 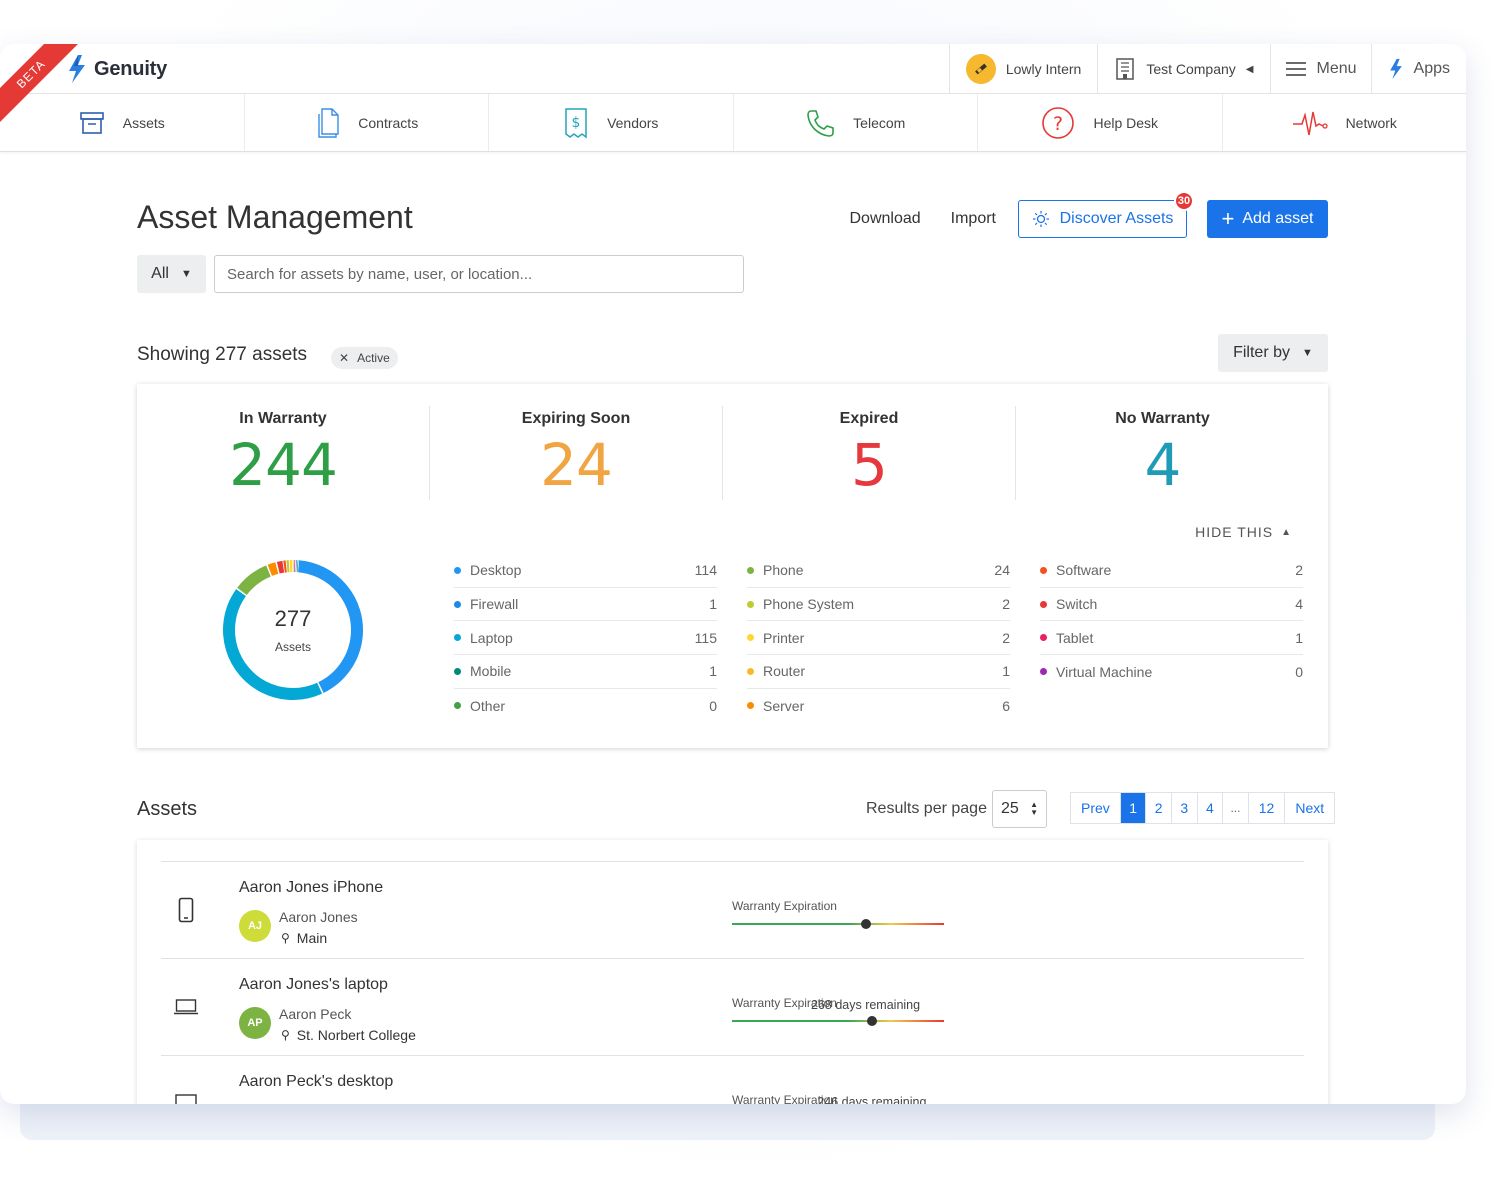 I want to click on pagination-prev: Prev, so click(x=1096, y=808).